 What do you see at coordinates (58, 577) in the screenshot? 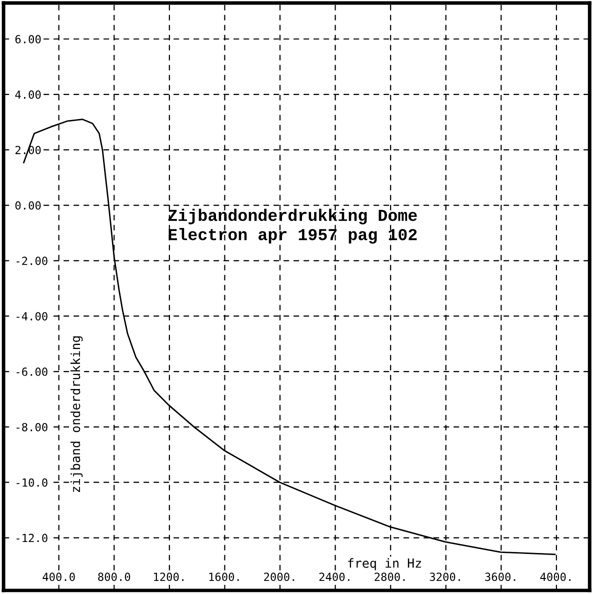
I see `x-tick-label: 400.0` at bounding box center [58, 577].